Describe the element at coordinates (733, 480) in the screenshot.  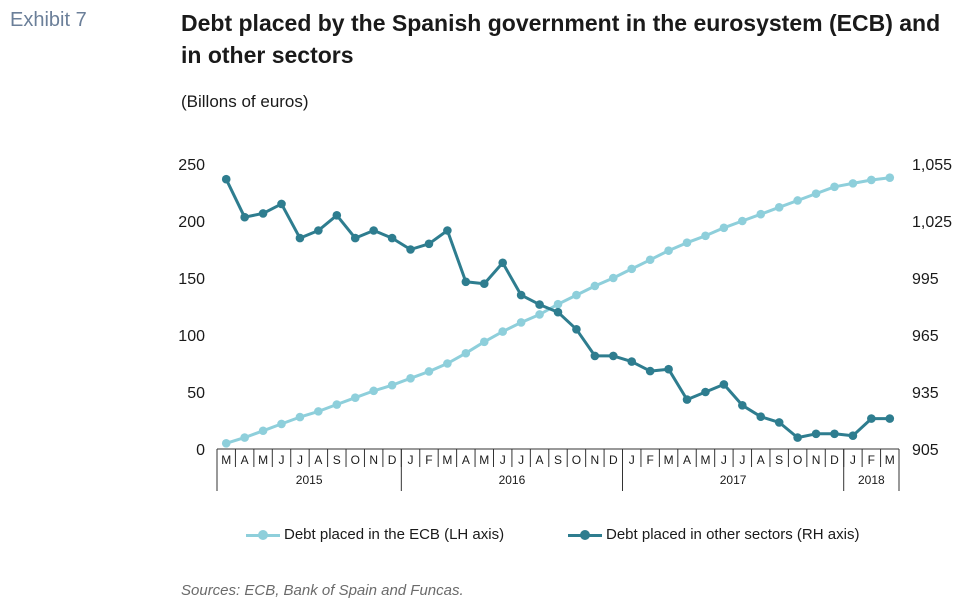
I see `year-label: 2017` at that location.